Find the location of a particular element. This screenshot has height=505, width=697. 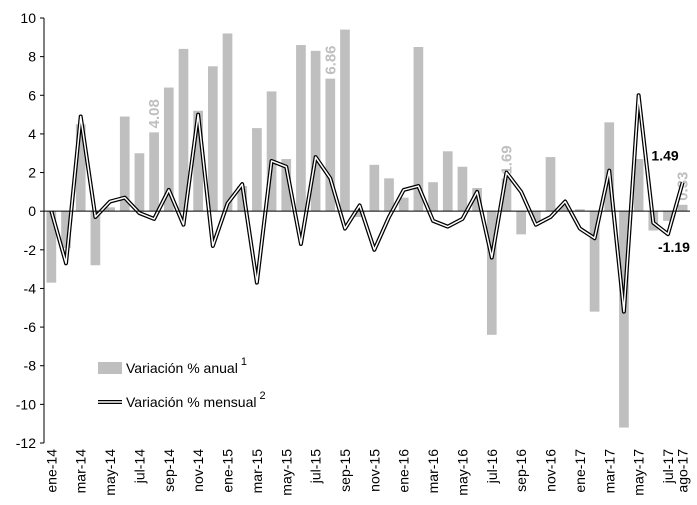

y-tick-label: 0 is located at coordinates (32, 211).